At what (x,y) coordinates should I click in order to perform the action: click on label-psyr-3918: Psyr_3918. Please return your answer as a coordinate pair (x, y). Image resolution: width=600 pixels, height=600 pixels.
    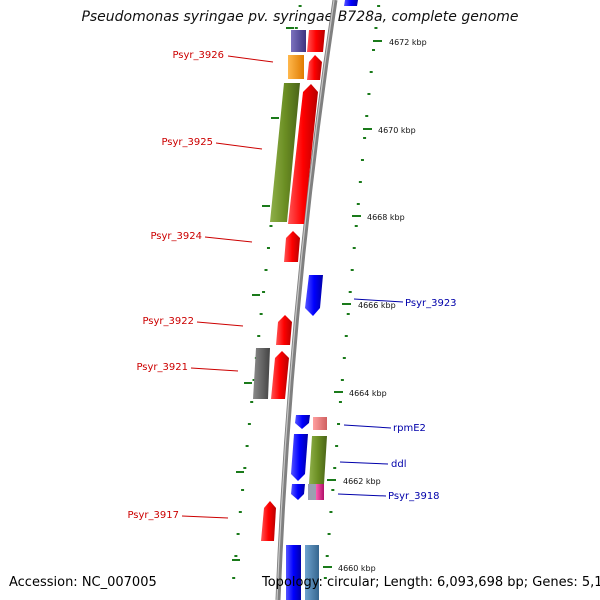
    Looking at the image, I should click on (414, 496).